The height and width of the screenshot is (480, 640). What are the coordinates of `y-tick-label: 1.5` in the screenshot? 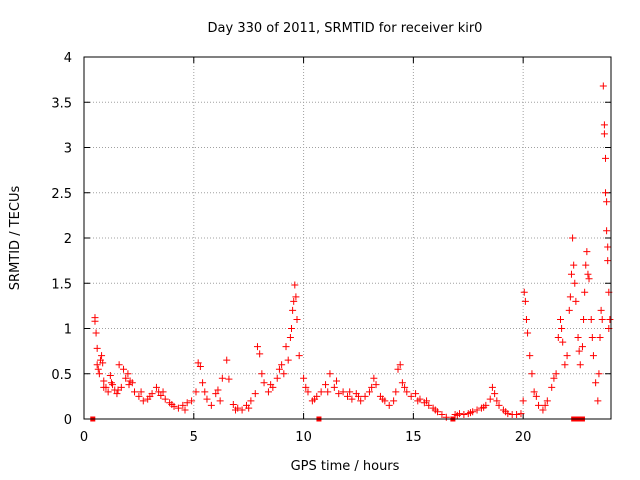 It's located at (61, 284).